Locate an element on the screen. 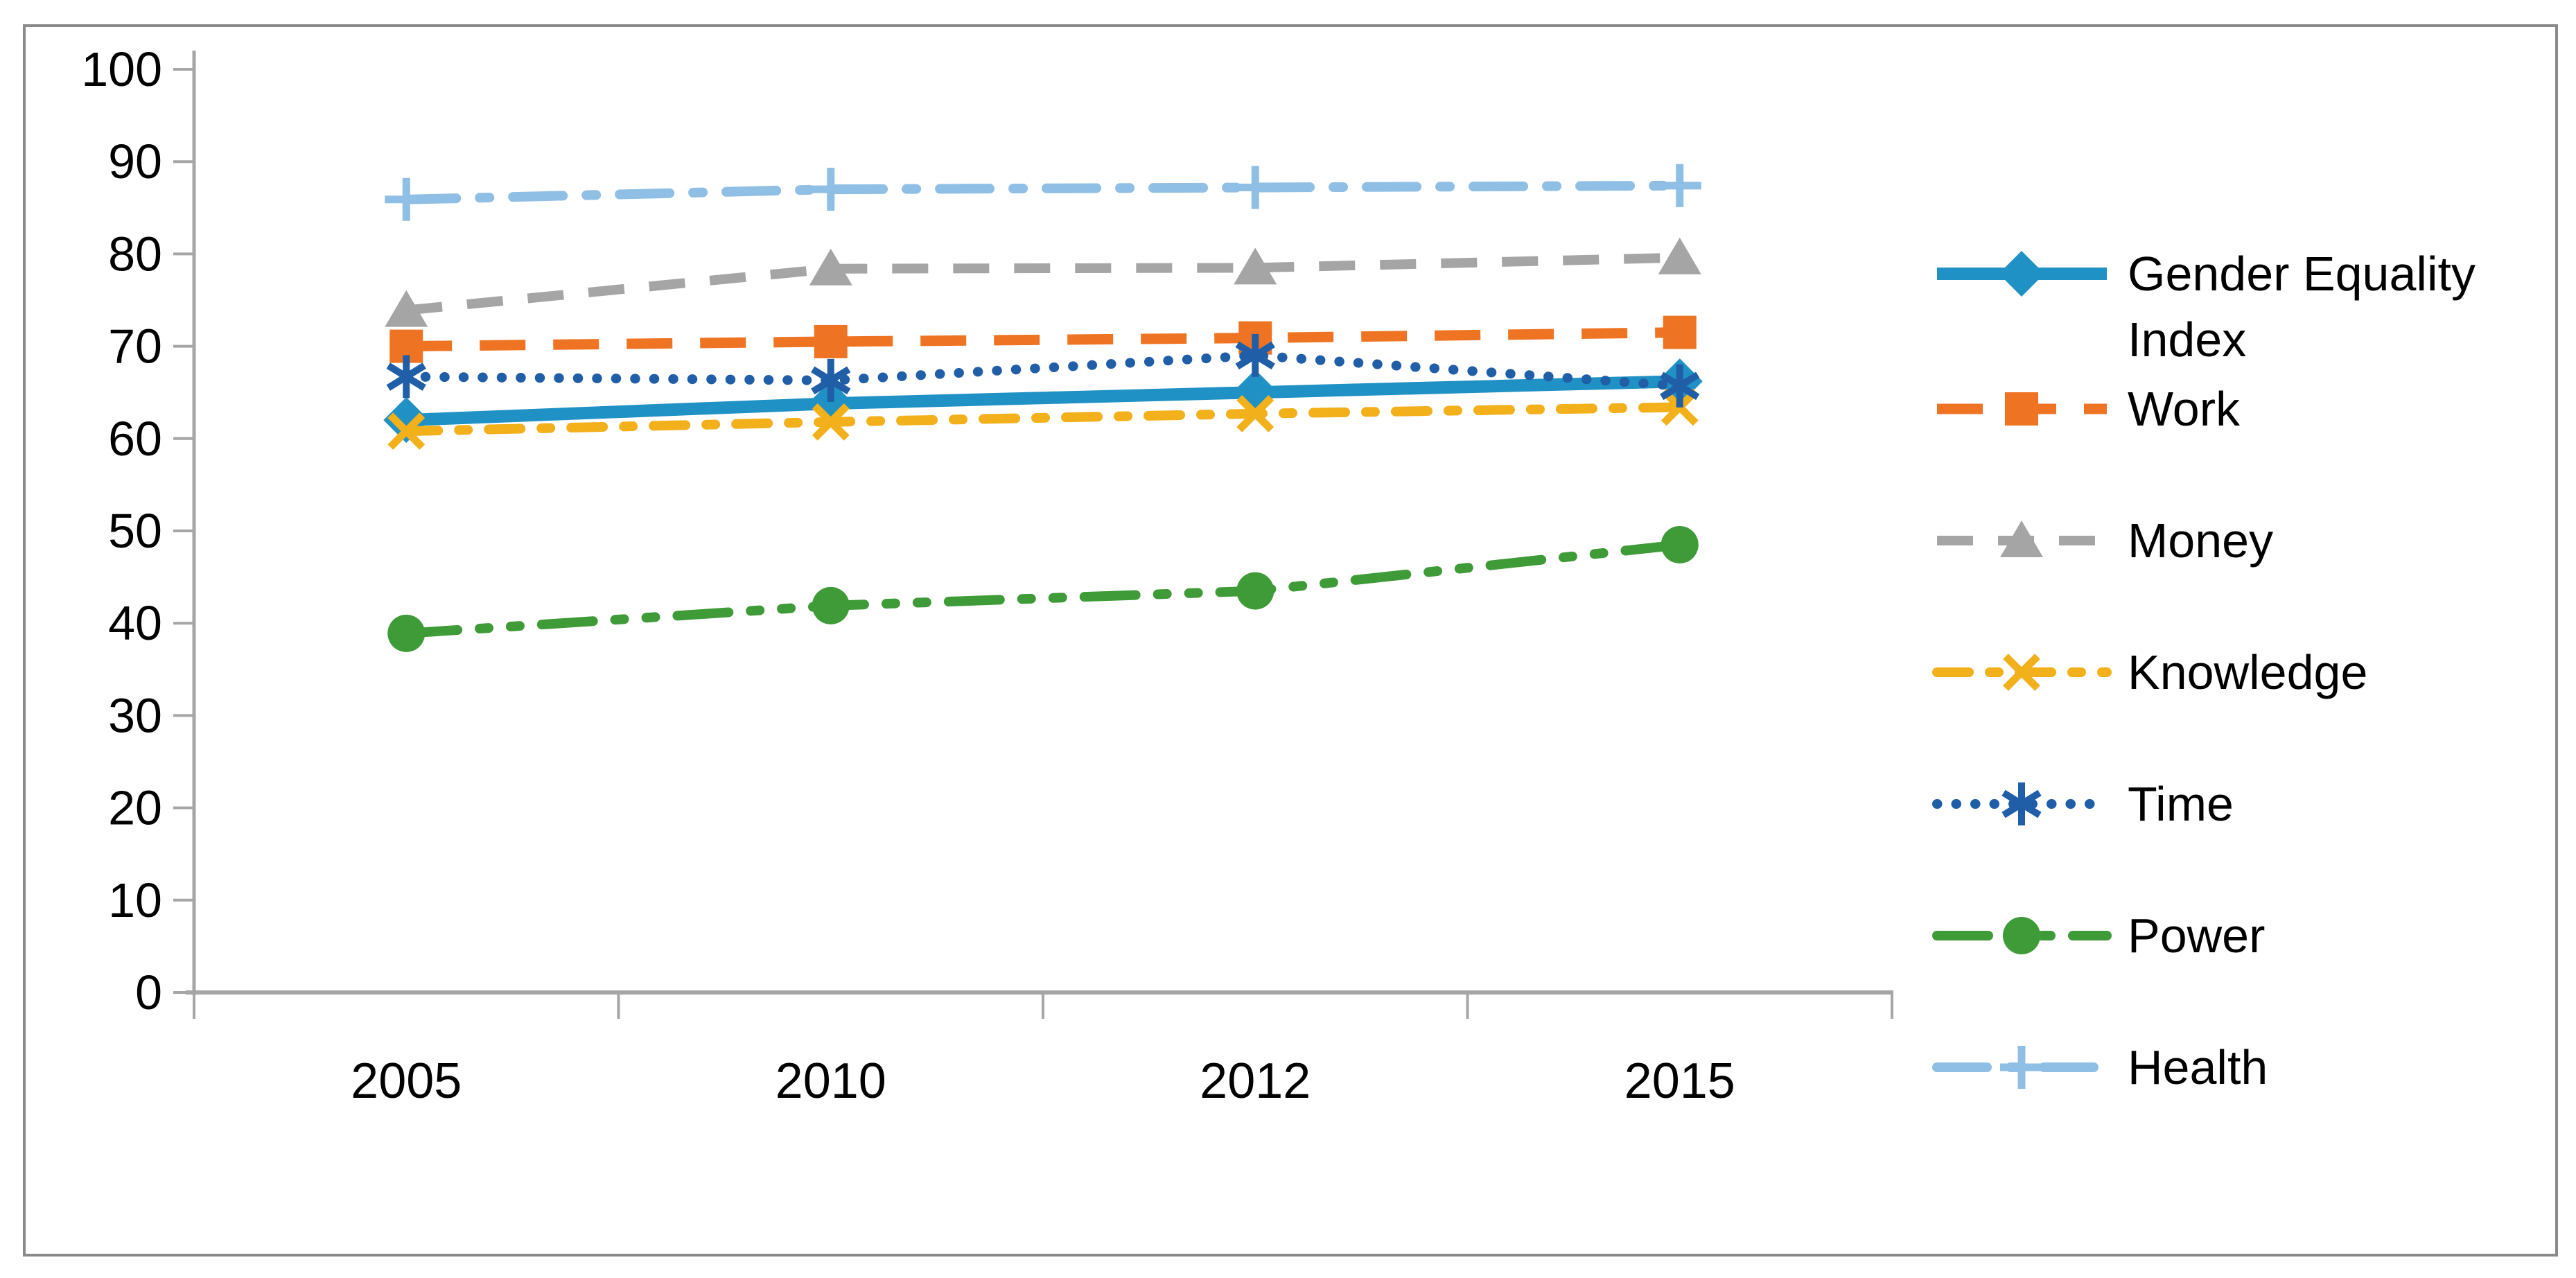 This screenshot has width=2576, height=1278. series-power is located at coordinates (1043, 588).